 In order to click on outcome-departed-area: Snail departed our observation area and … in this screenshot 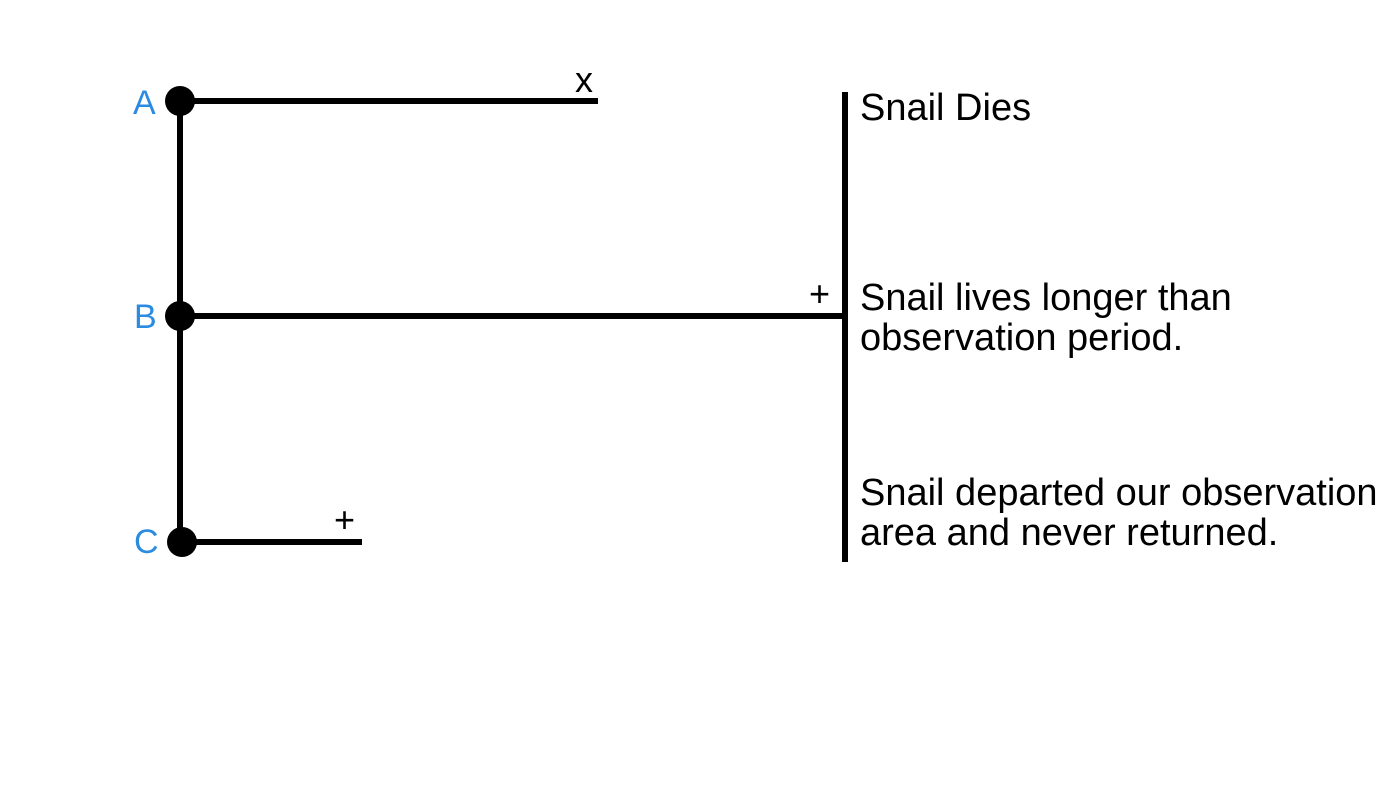, I will do `click(1119, 513)`.